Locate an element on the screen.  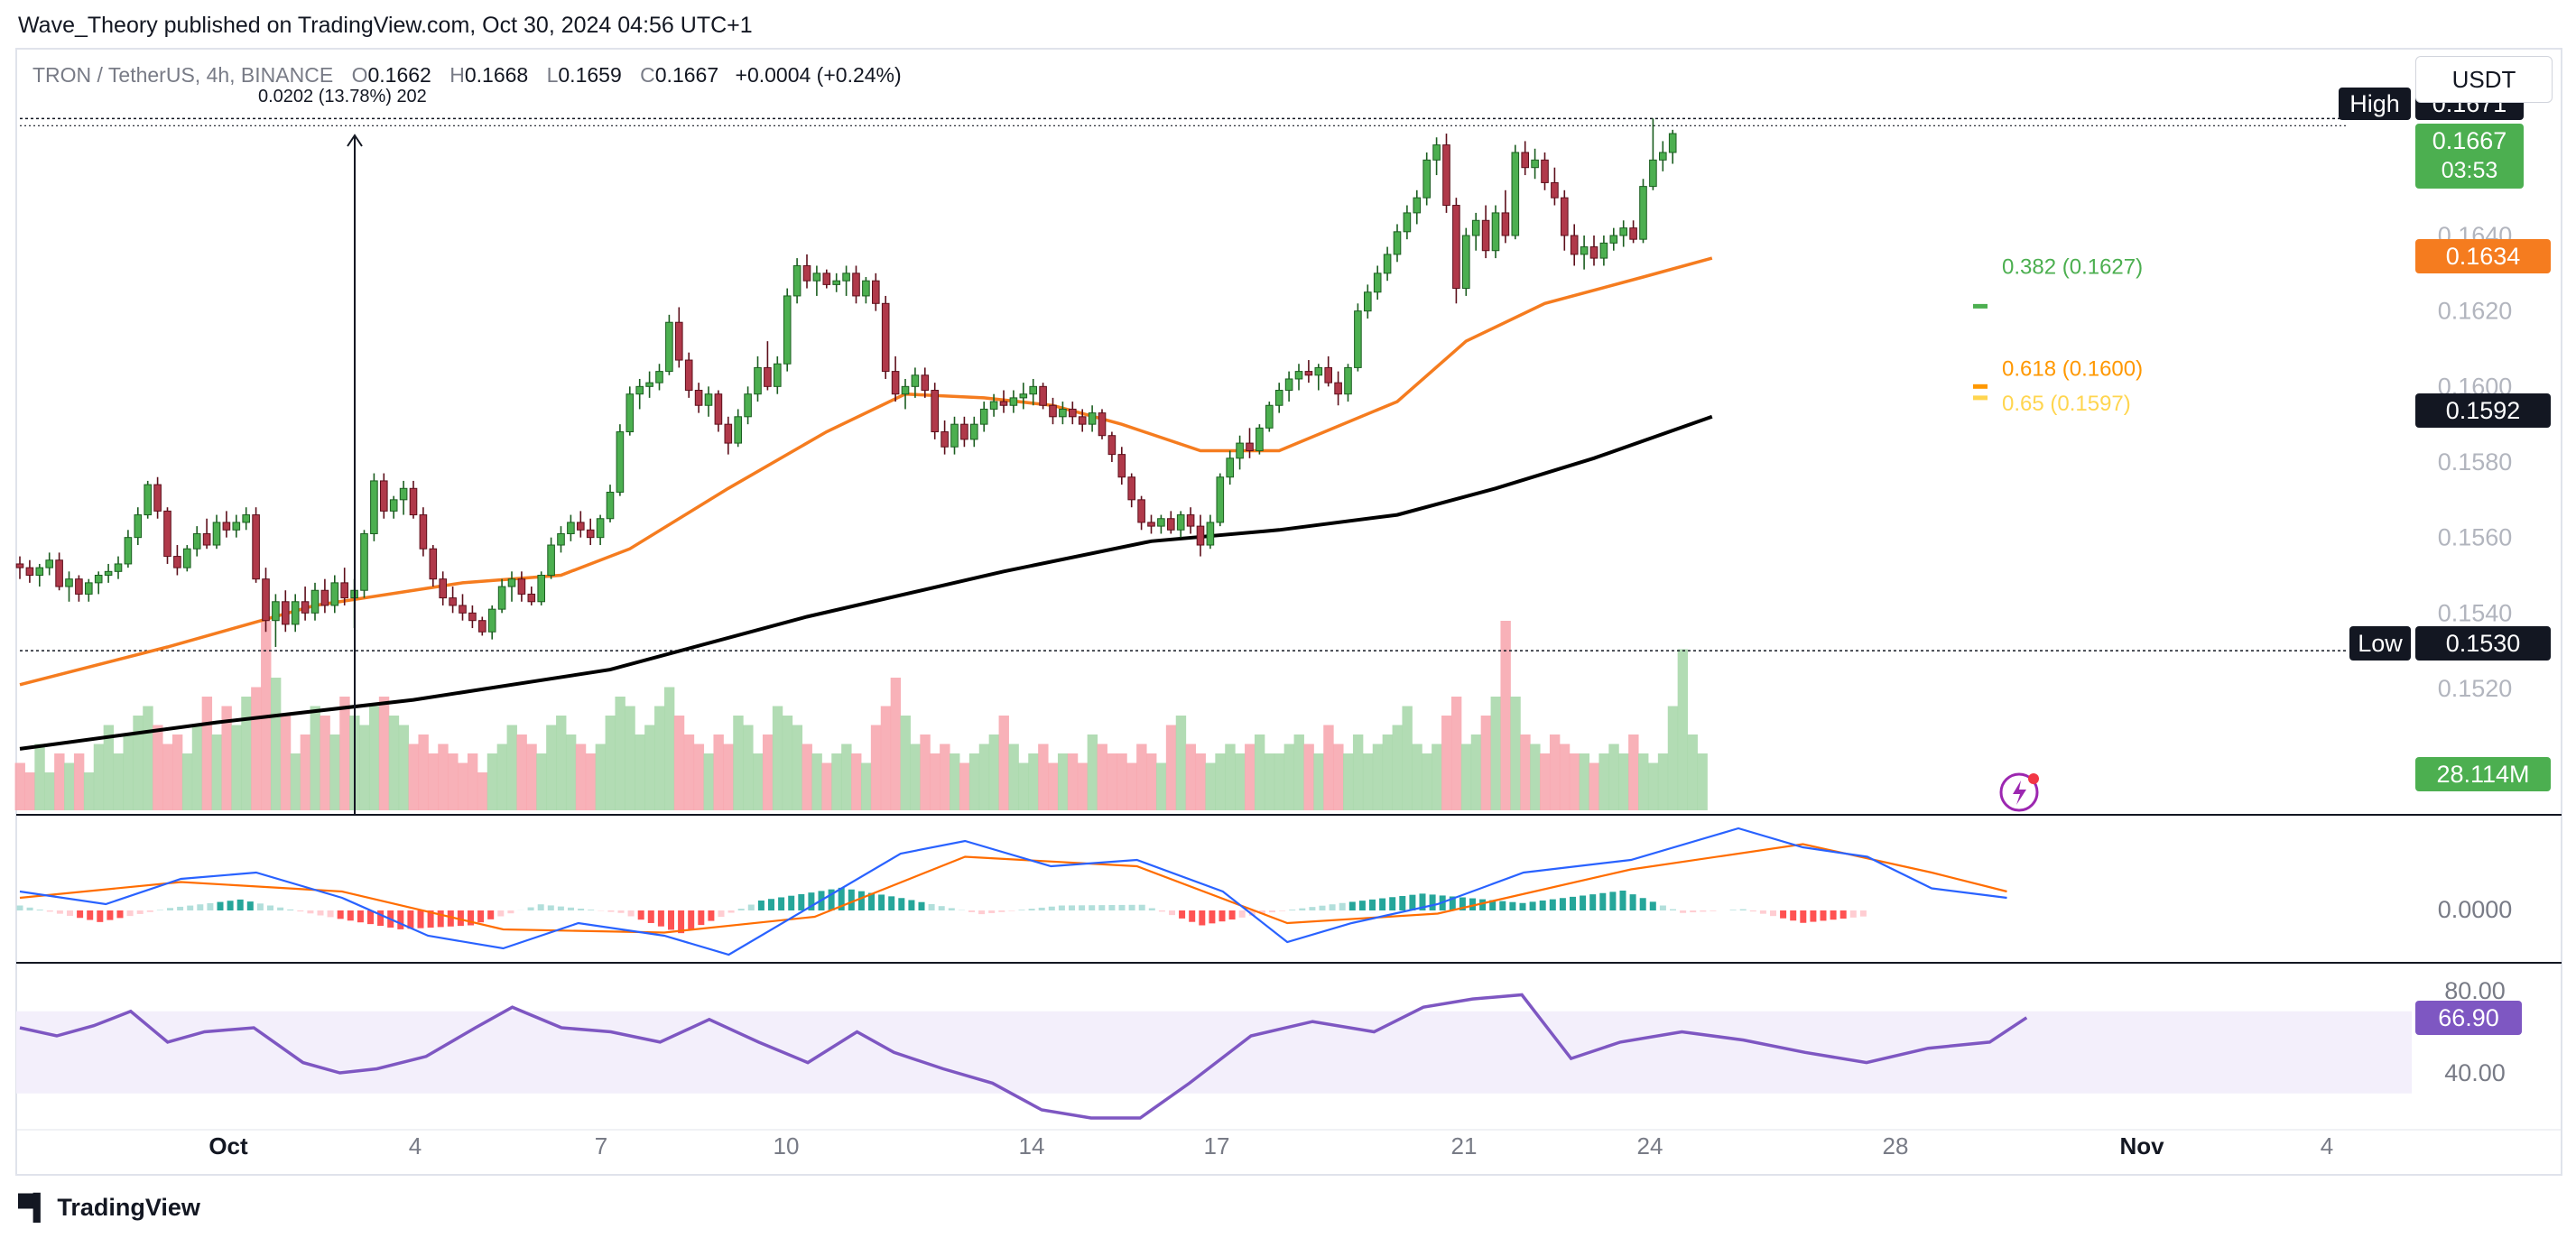
tradingview-logo: ▀▍ TradingView is located at coordinates (109, 1208).